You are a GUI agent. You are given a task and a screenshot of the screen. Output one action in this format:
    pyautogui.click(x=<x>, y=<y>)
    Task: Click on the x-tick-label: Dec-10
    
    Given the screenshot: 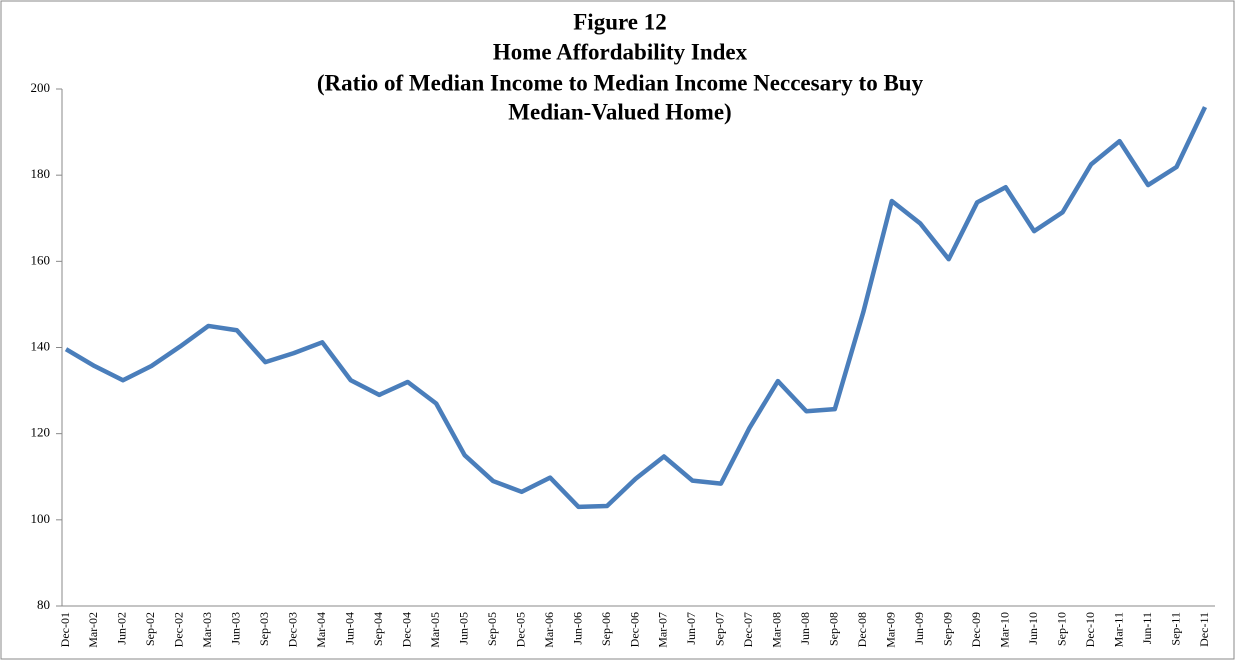 What is the action you would take?
    pyautogui.click(x=1090, y=629)
    